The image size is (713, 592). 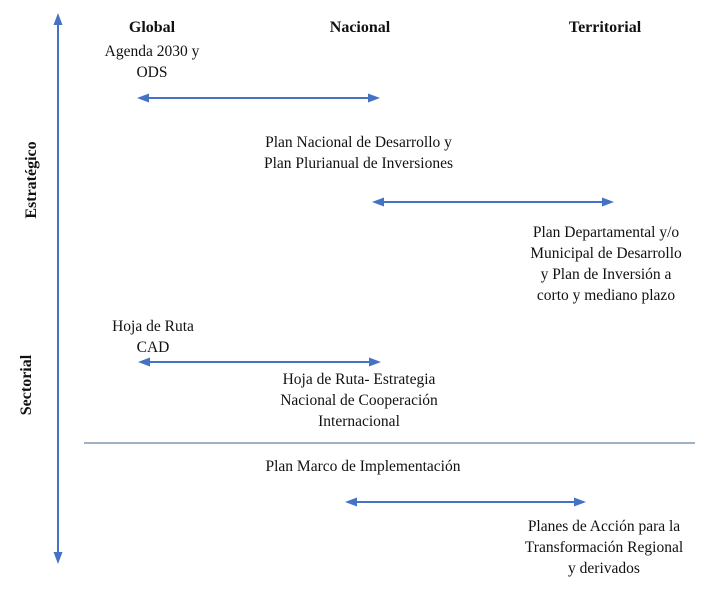 I want to click on arrow-down-icon, so click(x=58, y=558).